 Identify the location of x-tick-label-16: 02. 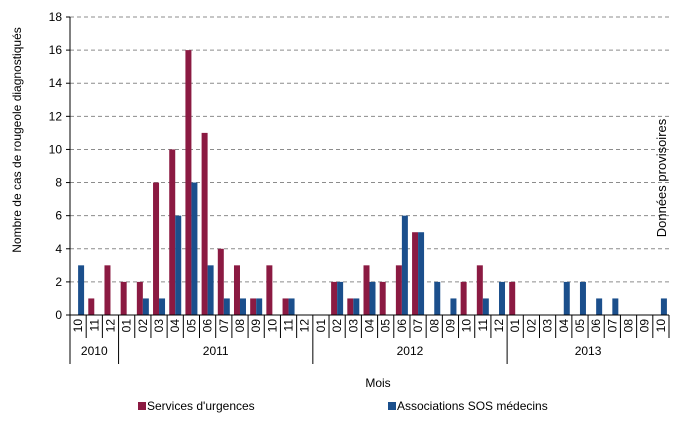
(337, 326).